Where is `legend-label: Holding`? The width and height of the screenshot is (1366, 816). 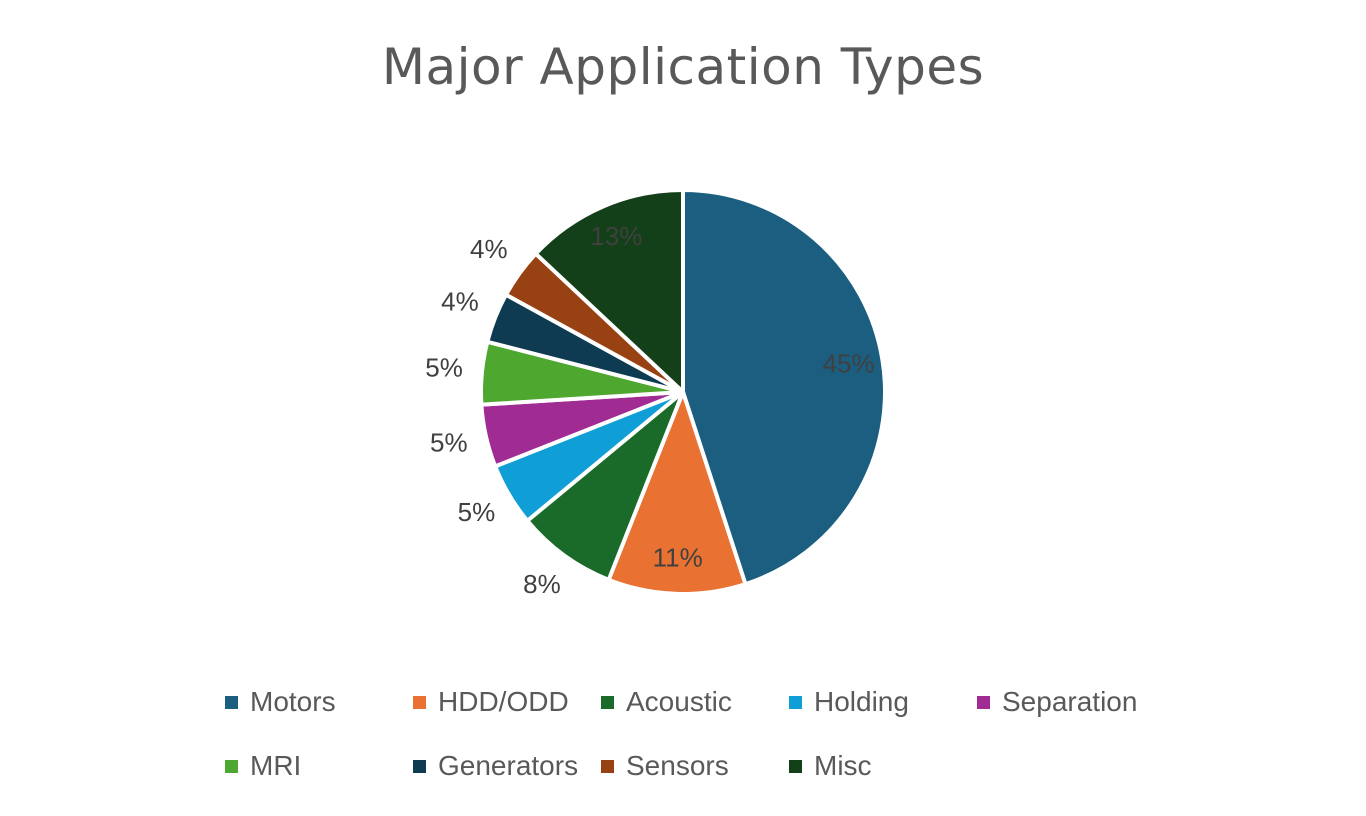
legend-label: Holding is located at coordinates (861, 701).